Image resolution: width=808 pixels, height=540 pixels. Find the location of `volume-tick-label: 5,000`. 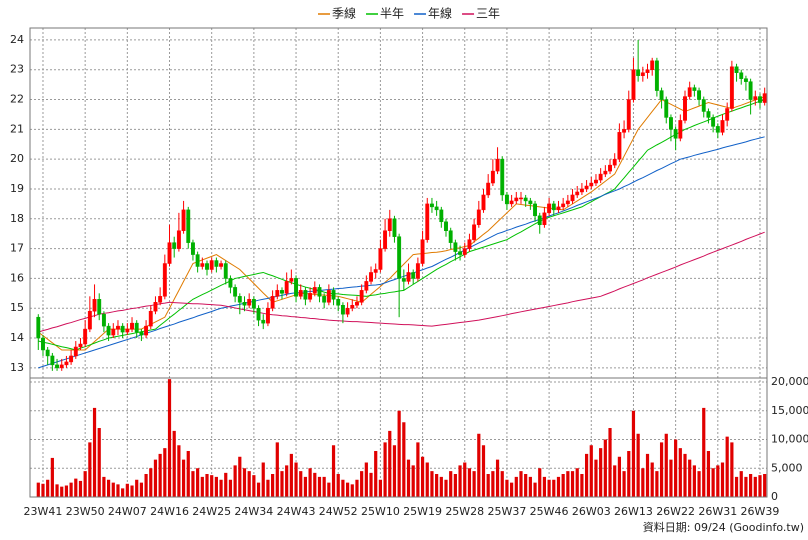

volume-tick-label: 5,000 is located at coordinates (787, 467).